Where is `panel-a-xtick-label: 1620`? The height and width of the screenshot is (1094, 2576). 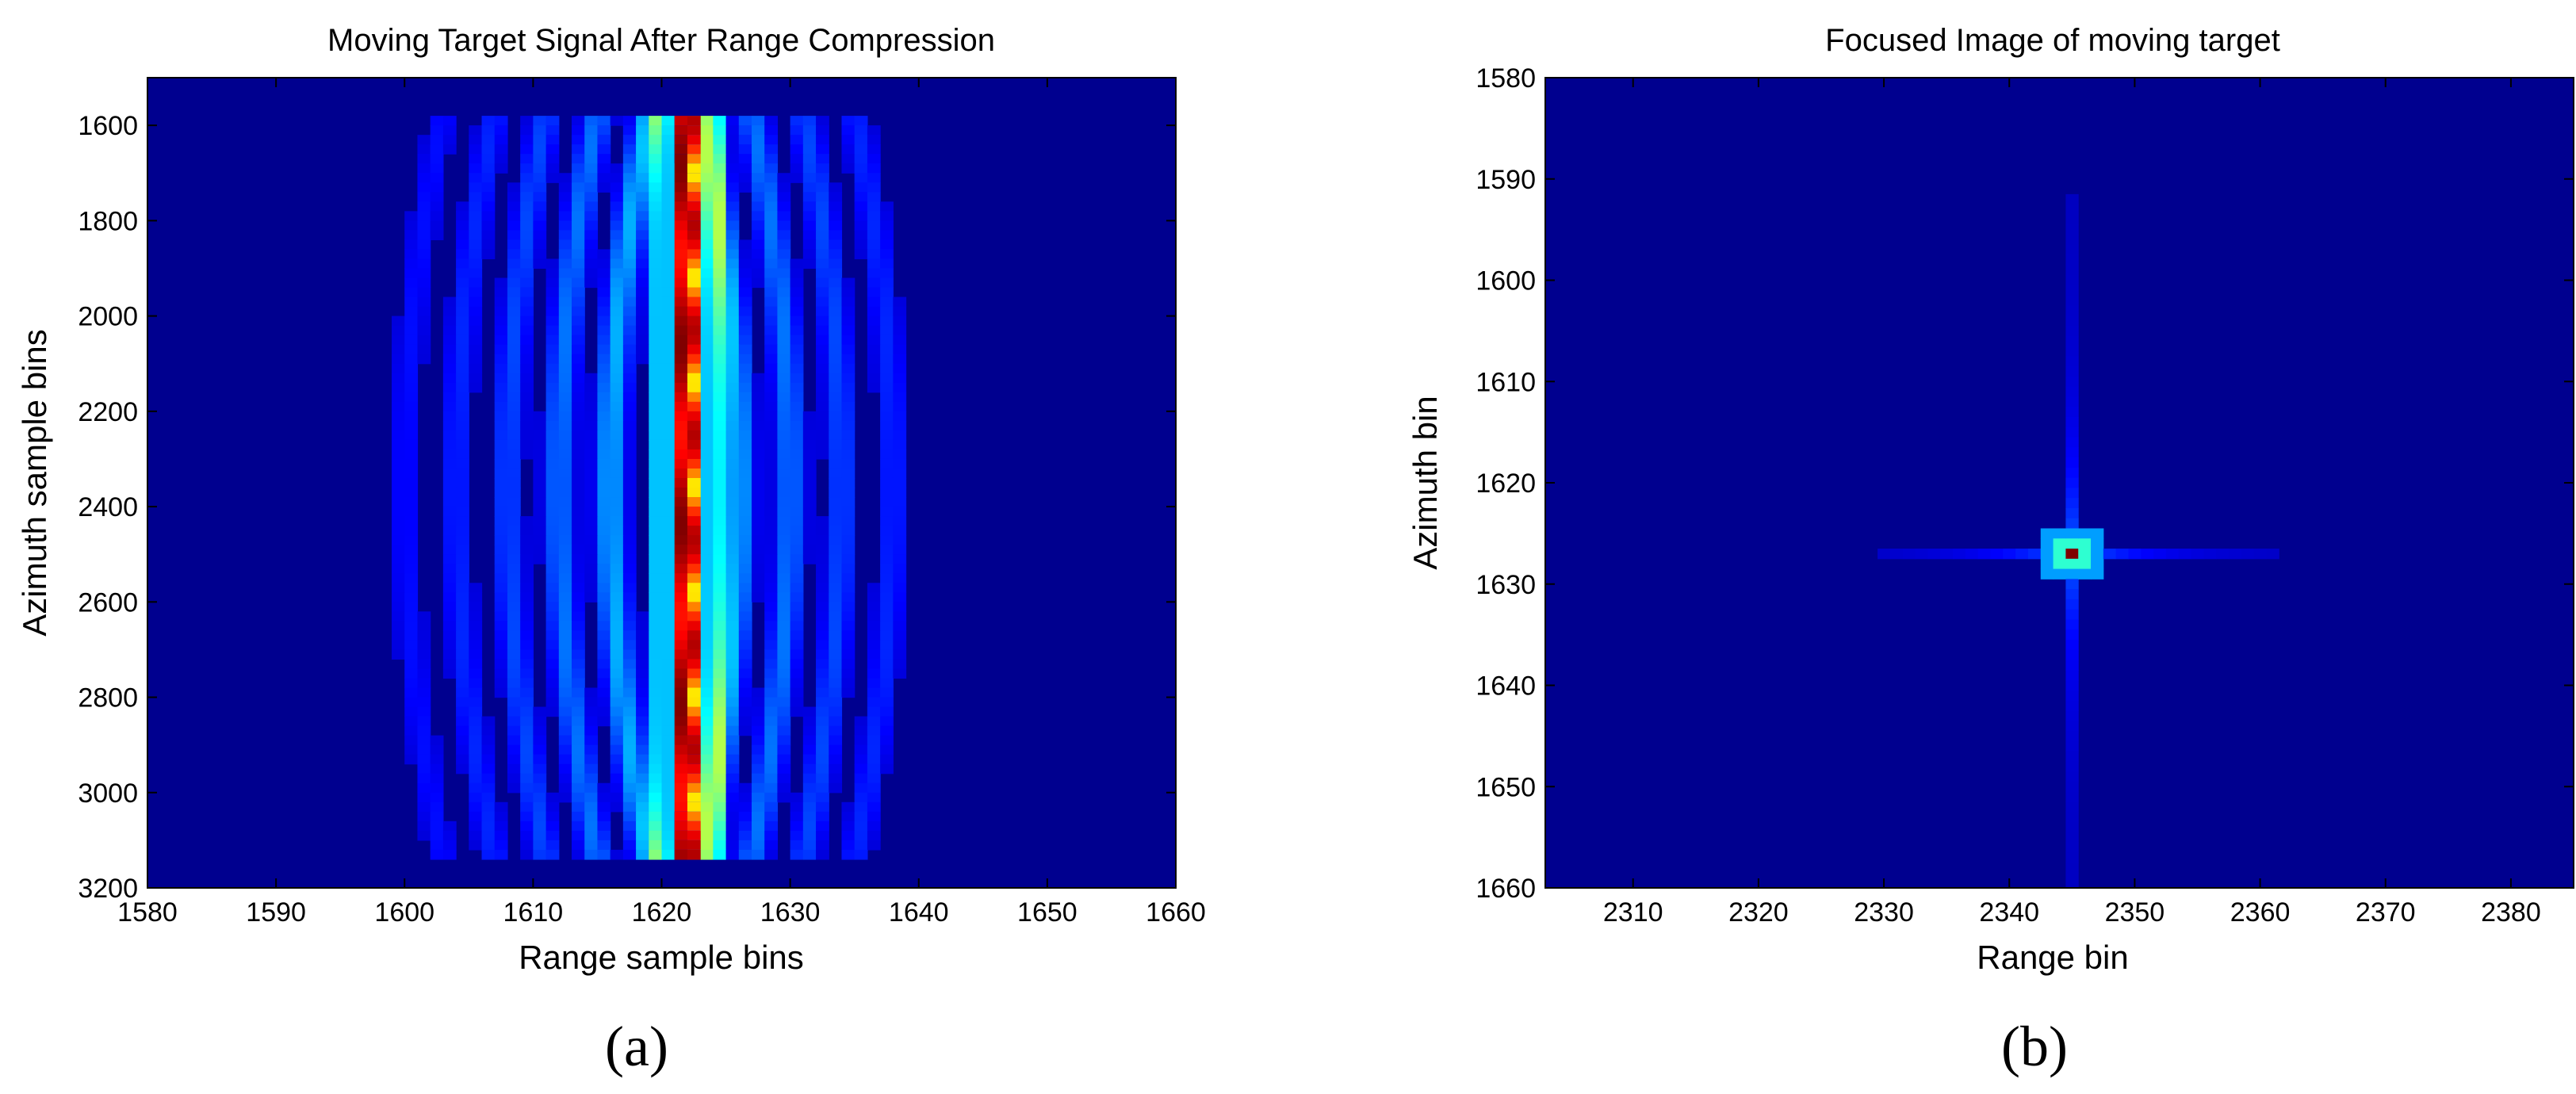
panel-a-xtick-label: 1620 is located at coordinates (662, 913).